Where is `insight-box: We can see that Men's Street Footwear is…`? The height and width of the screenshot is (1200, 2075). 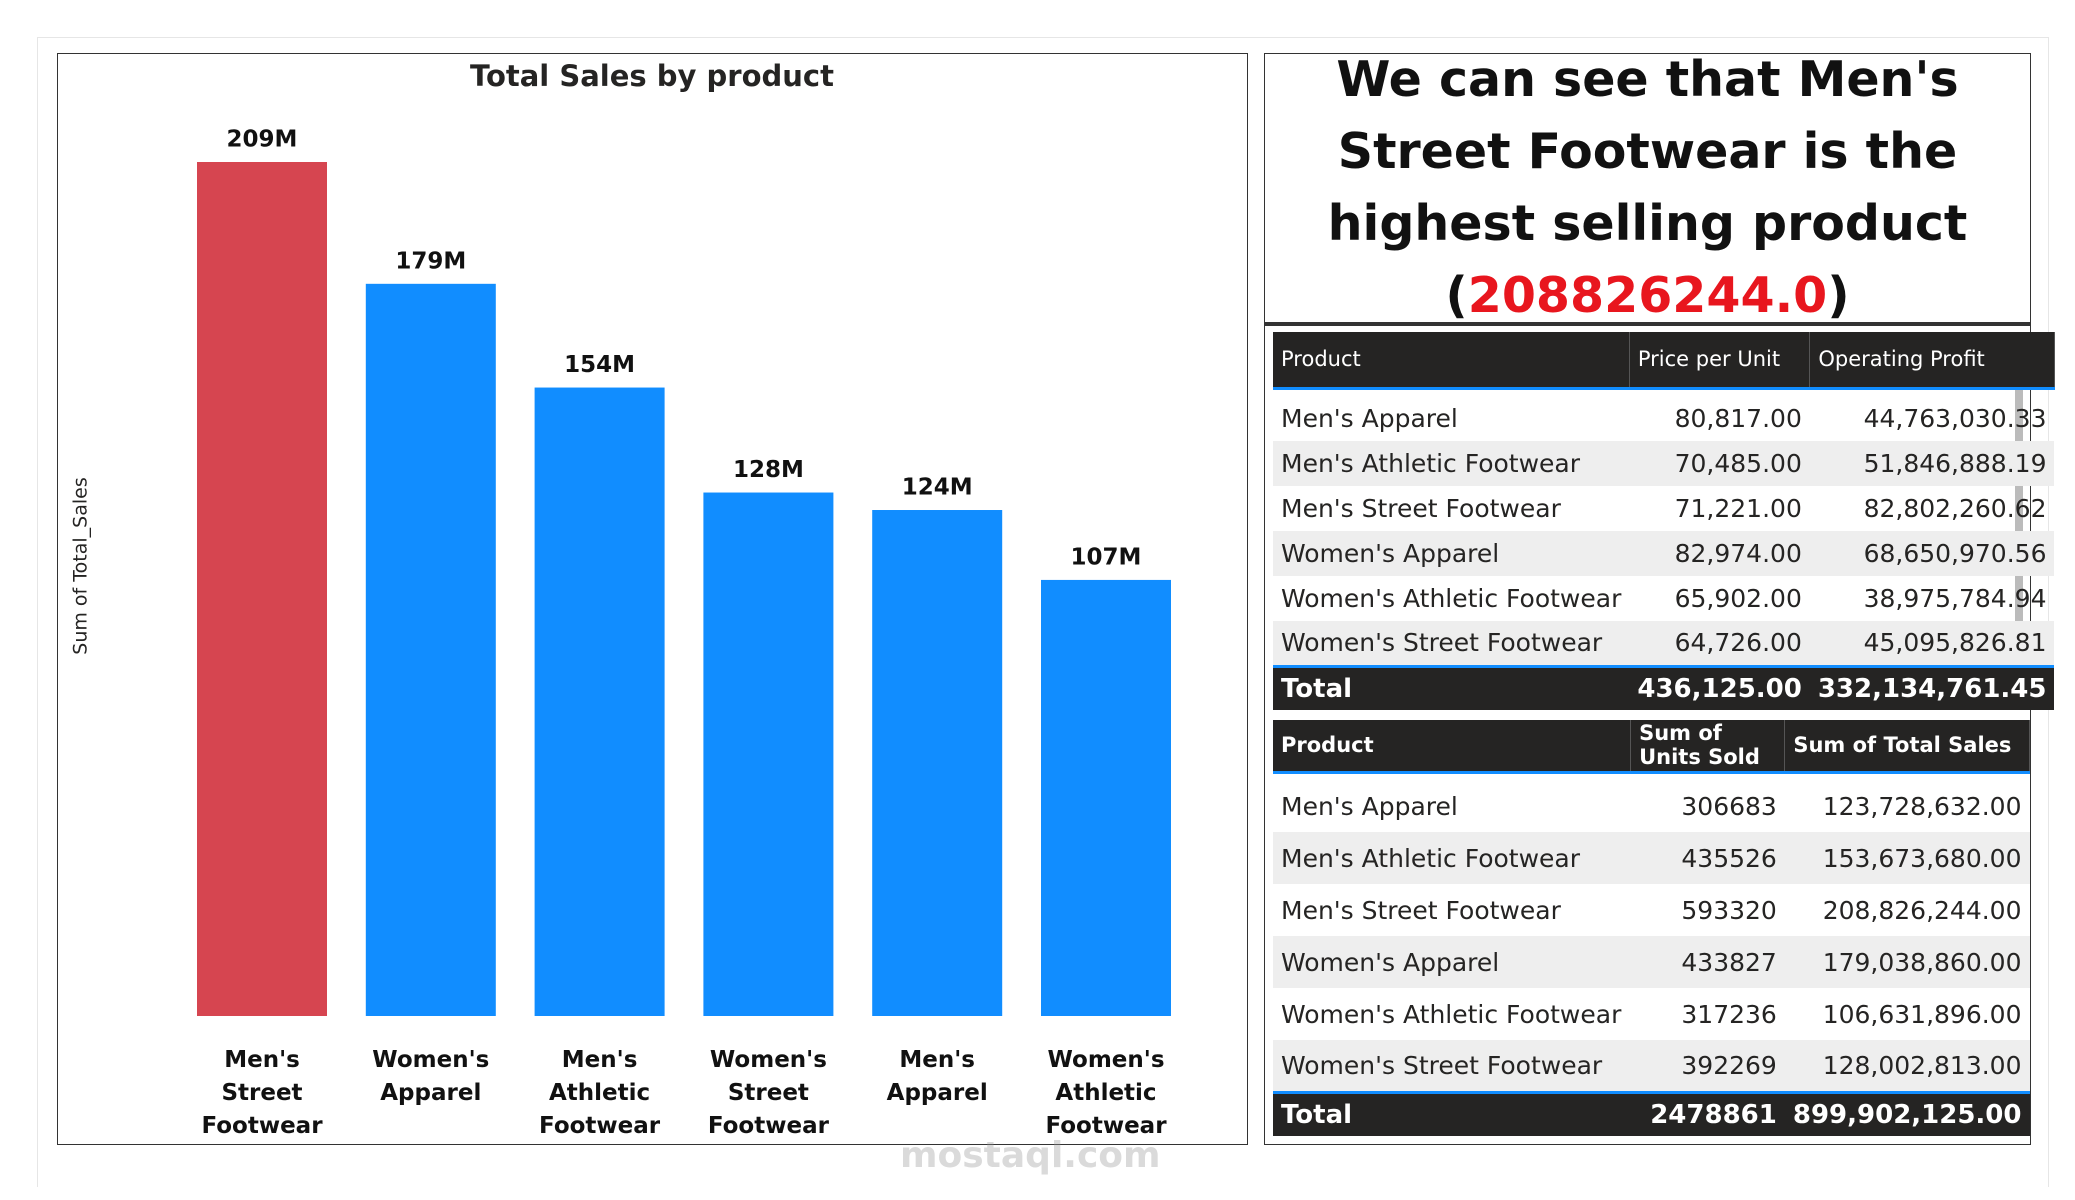
insight-box: We can see that Men's Street Footwear is… is located at coordinates (1647, 187).